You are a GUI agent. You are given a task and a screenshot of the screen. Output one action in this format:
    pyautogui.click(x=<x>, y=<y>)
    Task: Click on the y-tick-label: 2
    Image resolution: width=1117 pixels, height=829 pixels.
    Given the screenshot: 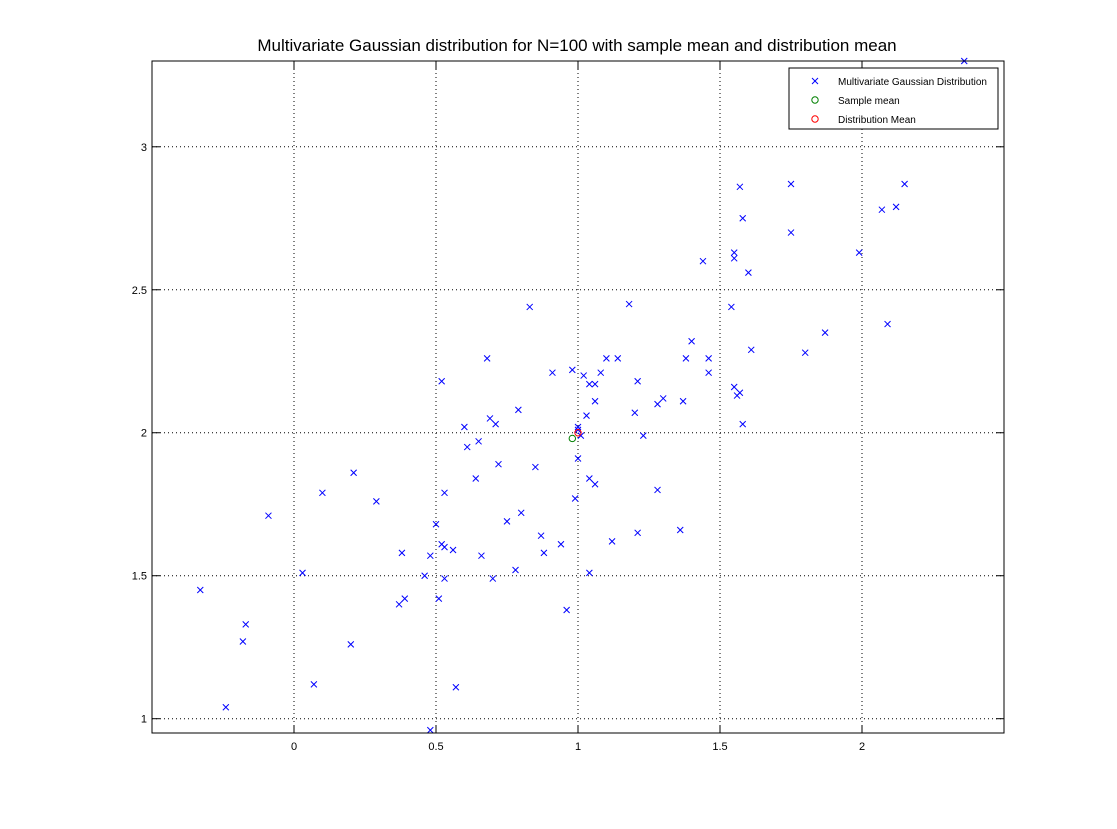 What is the action you would take?
    pyautogui.click(x=144, y=434)
    